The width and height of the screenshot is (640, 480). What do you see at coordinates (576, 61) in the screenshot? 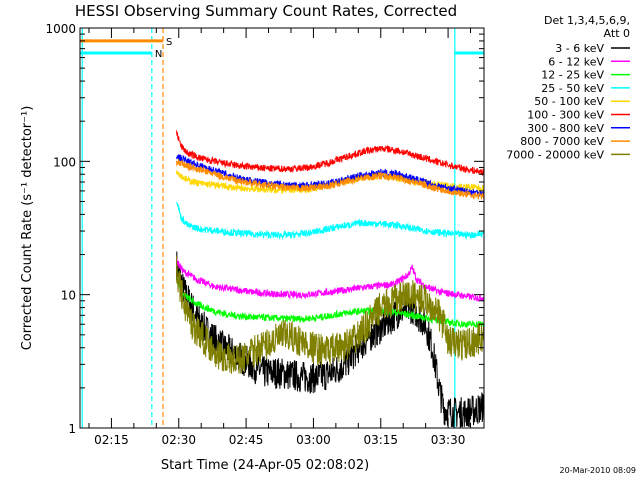
I see `legend-label-1: 6 - 12 keV` at bounding box center [576, 61].